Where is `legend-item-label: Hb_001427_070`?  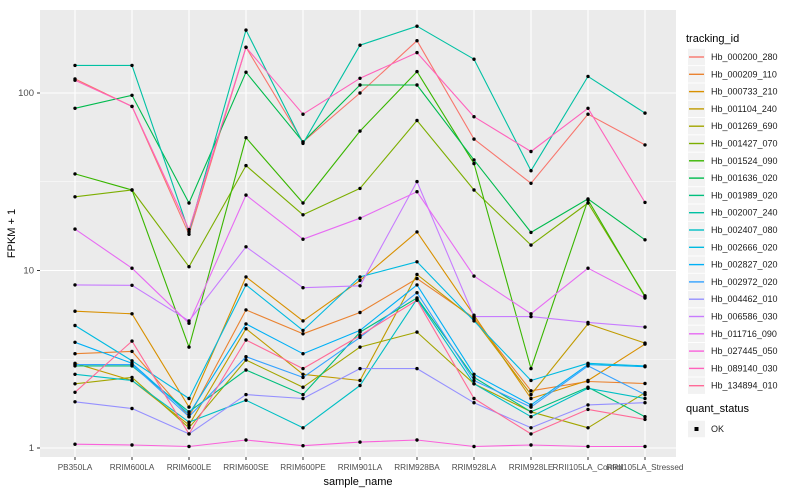
legend-item-label: Hb_001427_070 is located at coordinates (744, 144).